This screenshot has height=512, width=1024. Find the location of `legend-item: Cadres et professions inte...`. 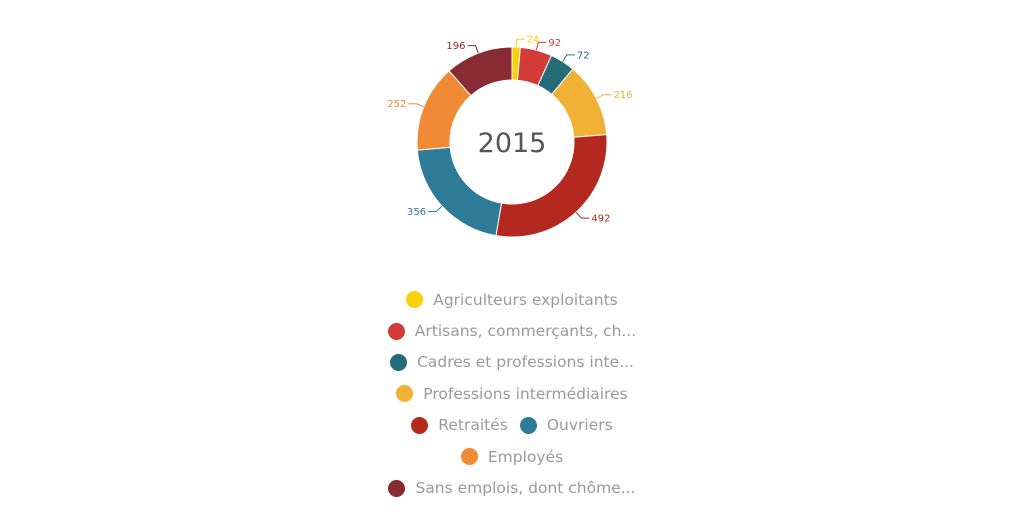

legend-item: Cadres et professions inte... is located at coordinates (512, 362).